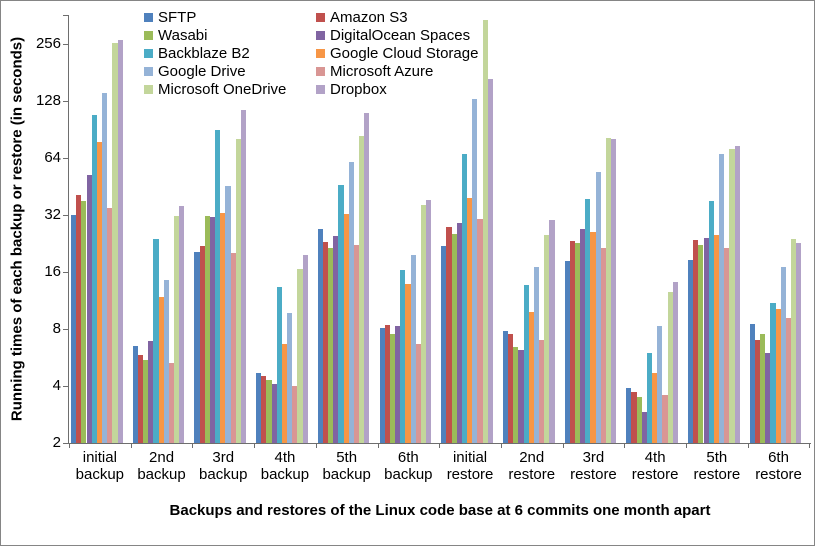 Image resolution: width=815 pixels, height=546 pixels. Describe the element at coordinates (183, 35) in the screenshot. I see `legend-label: Wasabi` at that location.